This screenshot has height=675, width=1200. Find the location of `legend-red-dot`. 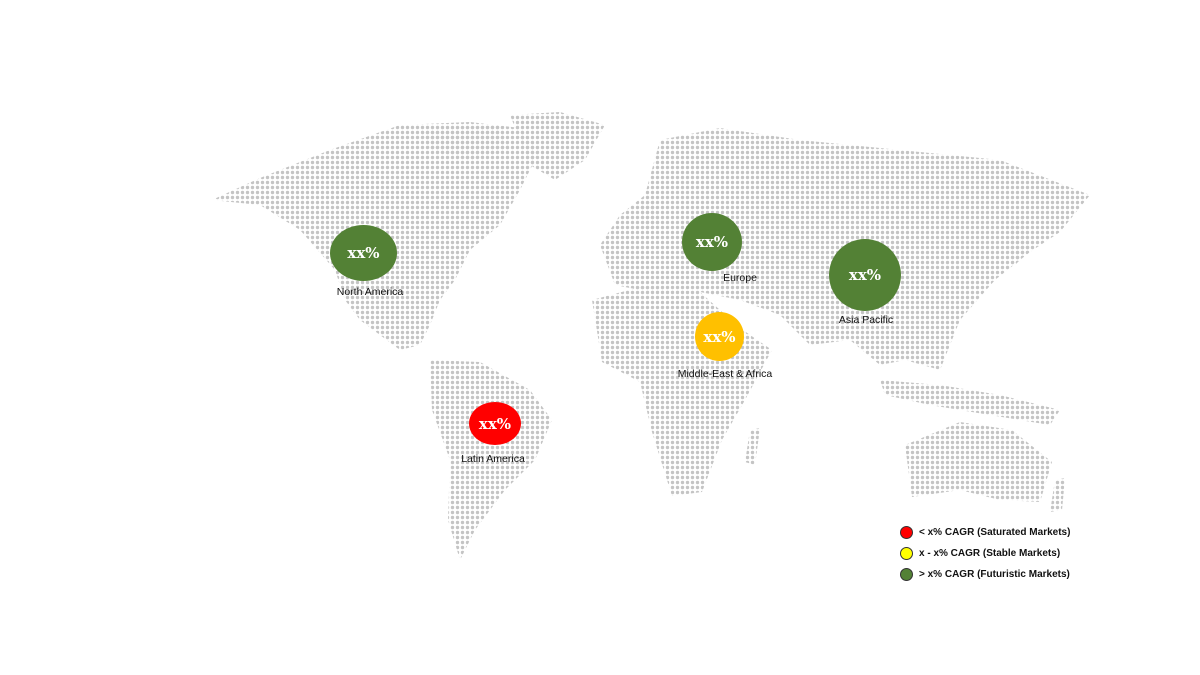

legend-red-dot is located at coordinates (906, 532).